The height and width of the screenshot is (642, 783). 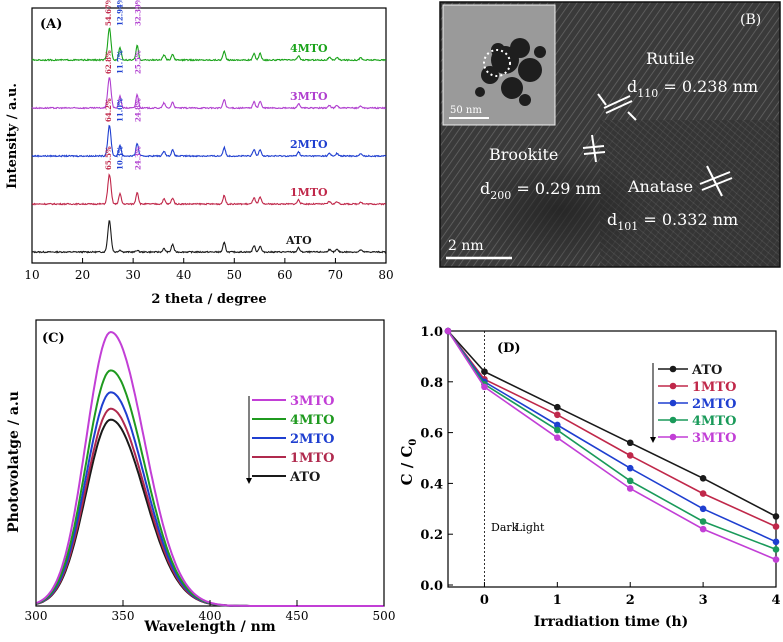 I want to click on phase-fraction-label: 25.5%, so click(x=138, y=62).